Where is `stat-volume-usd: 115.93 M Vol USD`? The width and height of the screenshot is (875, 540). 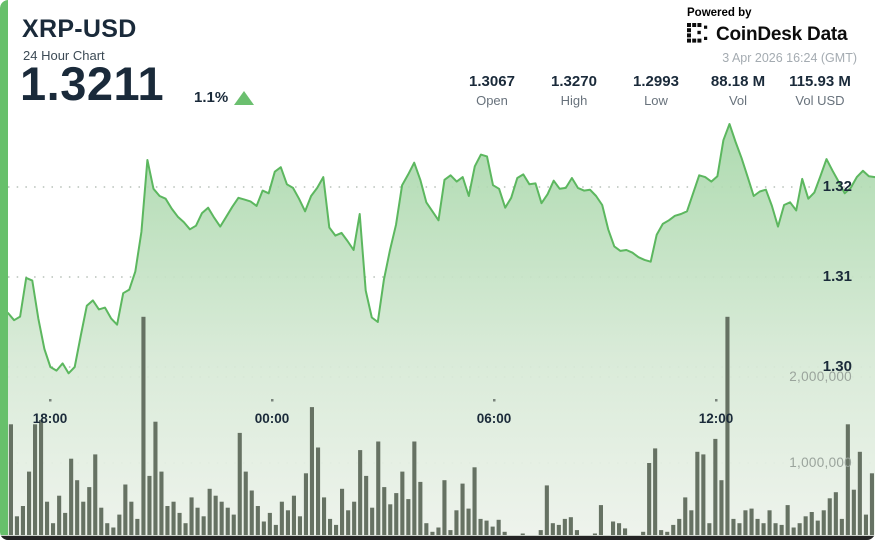 stat-volume-usd: 115.93 M Vol USD is located at coordinates (820, 90).